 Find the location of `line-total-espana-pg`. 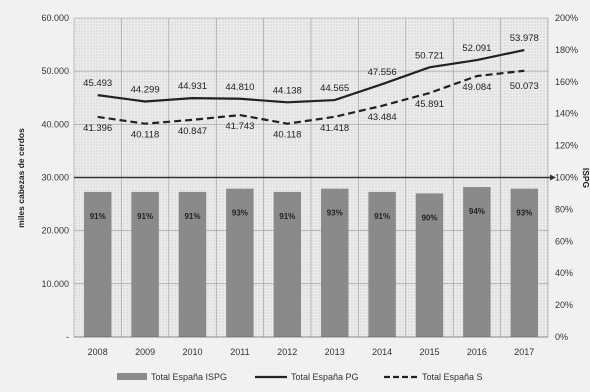

line-total-espana-pg is located at coordinates (311, 76).